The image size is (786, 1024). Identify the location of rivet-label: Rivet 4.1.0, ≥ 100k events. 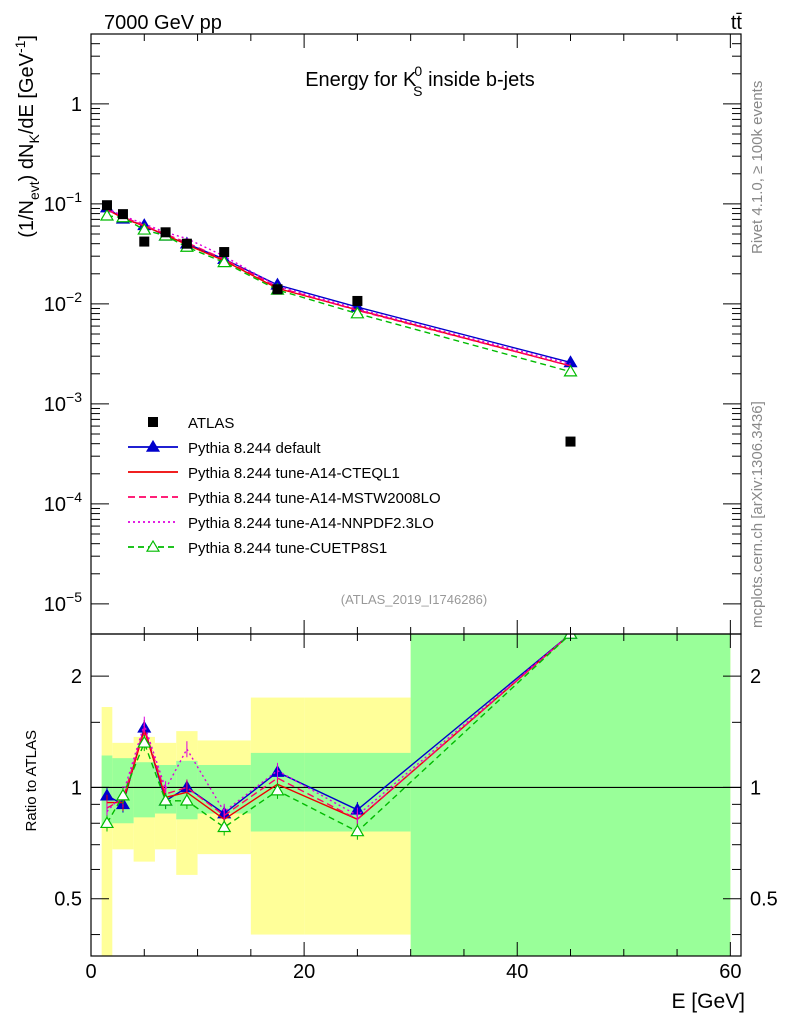
(757, 167).